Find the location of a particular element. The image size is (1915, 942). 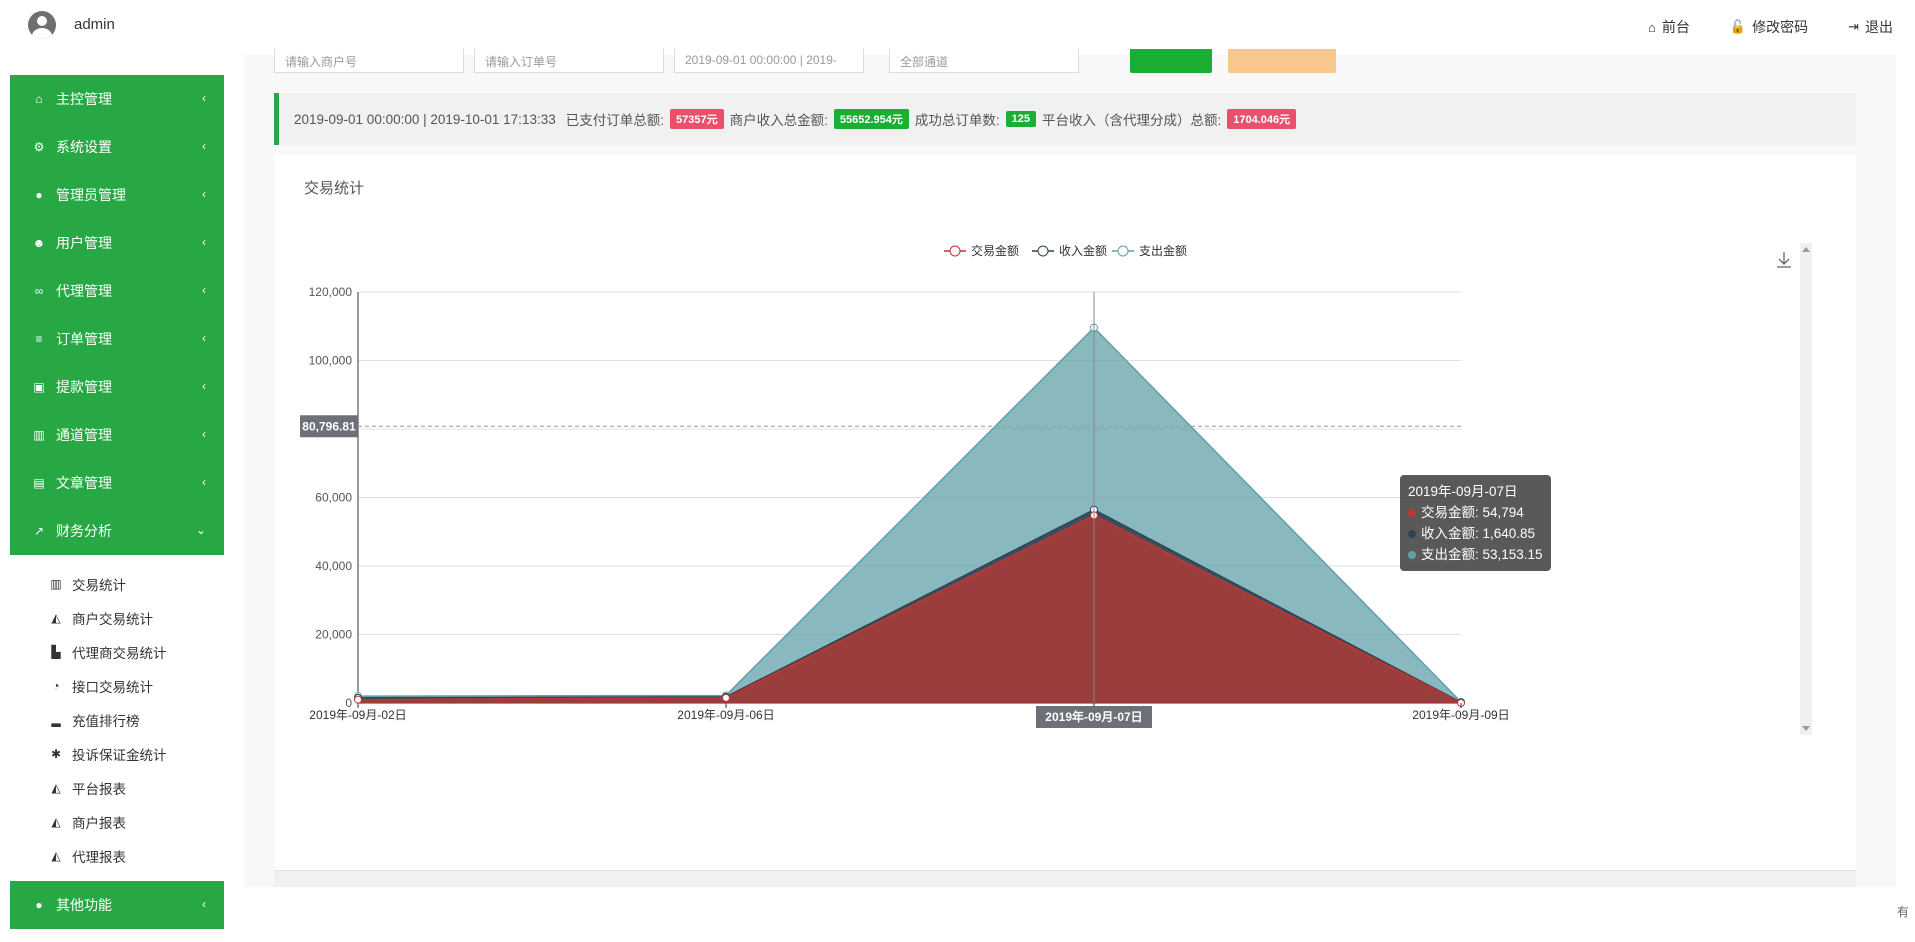

submenu-item-label: 代理商交易统计 is located at coordinates (119, 653).